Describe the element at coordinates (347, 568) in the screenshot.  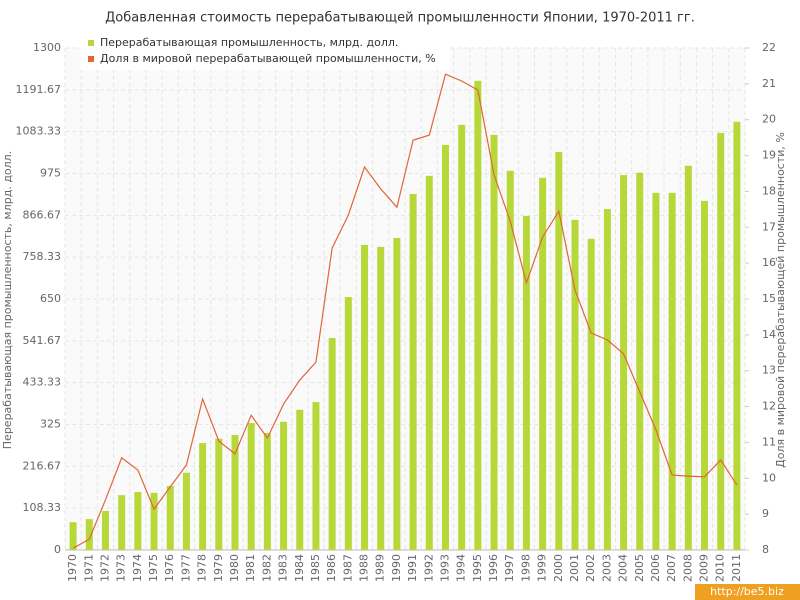
I see `x-tick-label: 1987` at that location.